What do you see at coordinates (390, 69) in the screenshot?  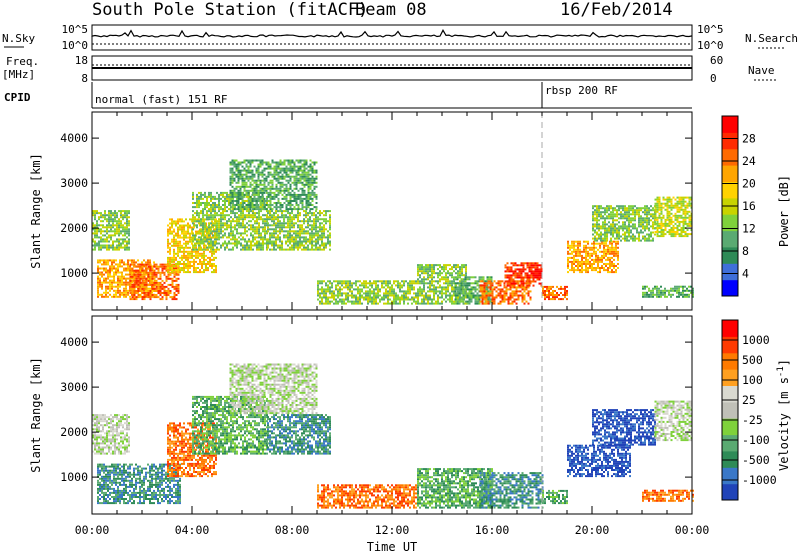 I see `freq-panel: Freq. [MHz] 18 8 60 0 Nave` at bounding box center [390, 69].